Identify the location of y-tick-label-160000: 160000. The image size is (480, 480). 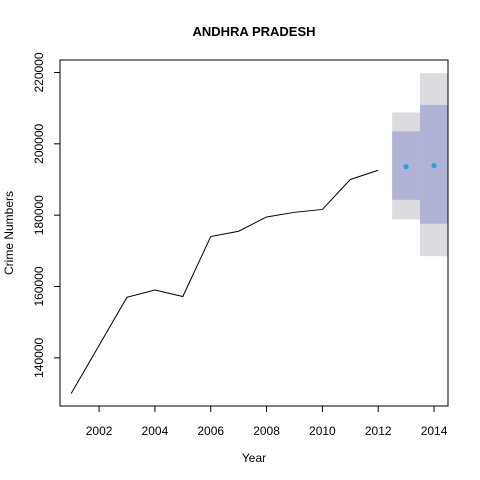
(39, 286).